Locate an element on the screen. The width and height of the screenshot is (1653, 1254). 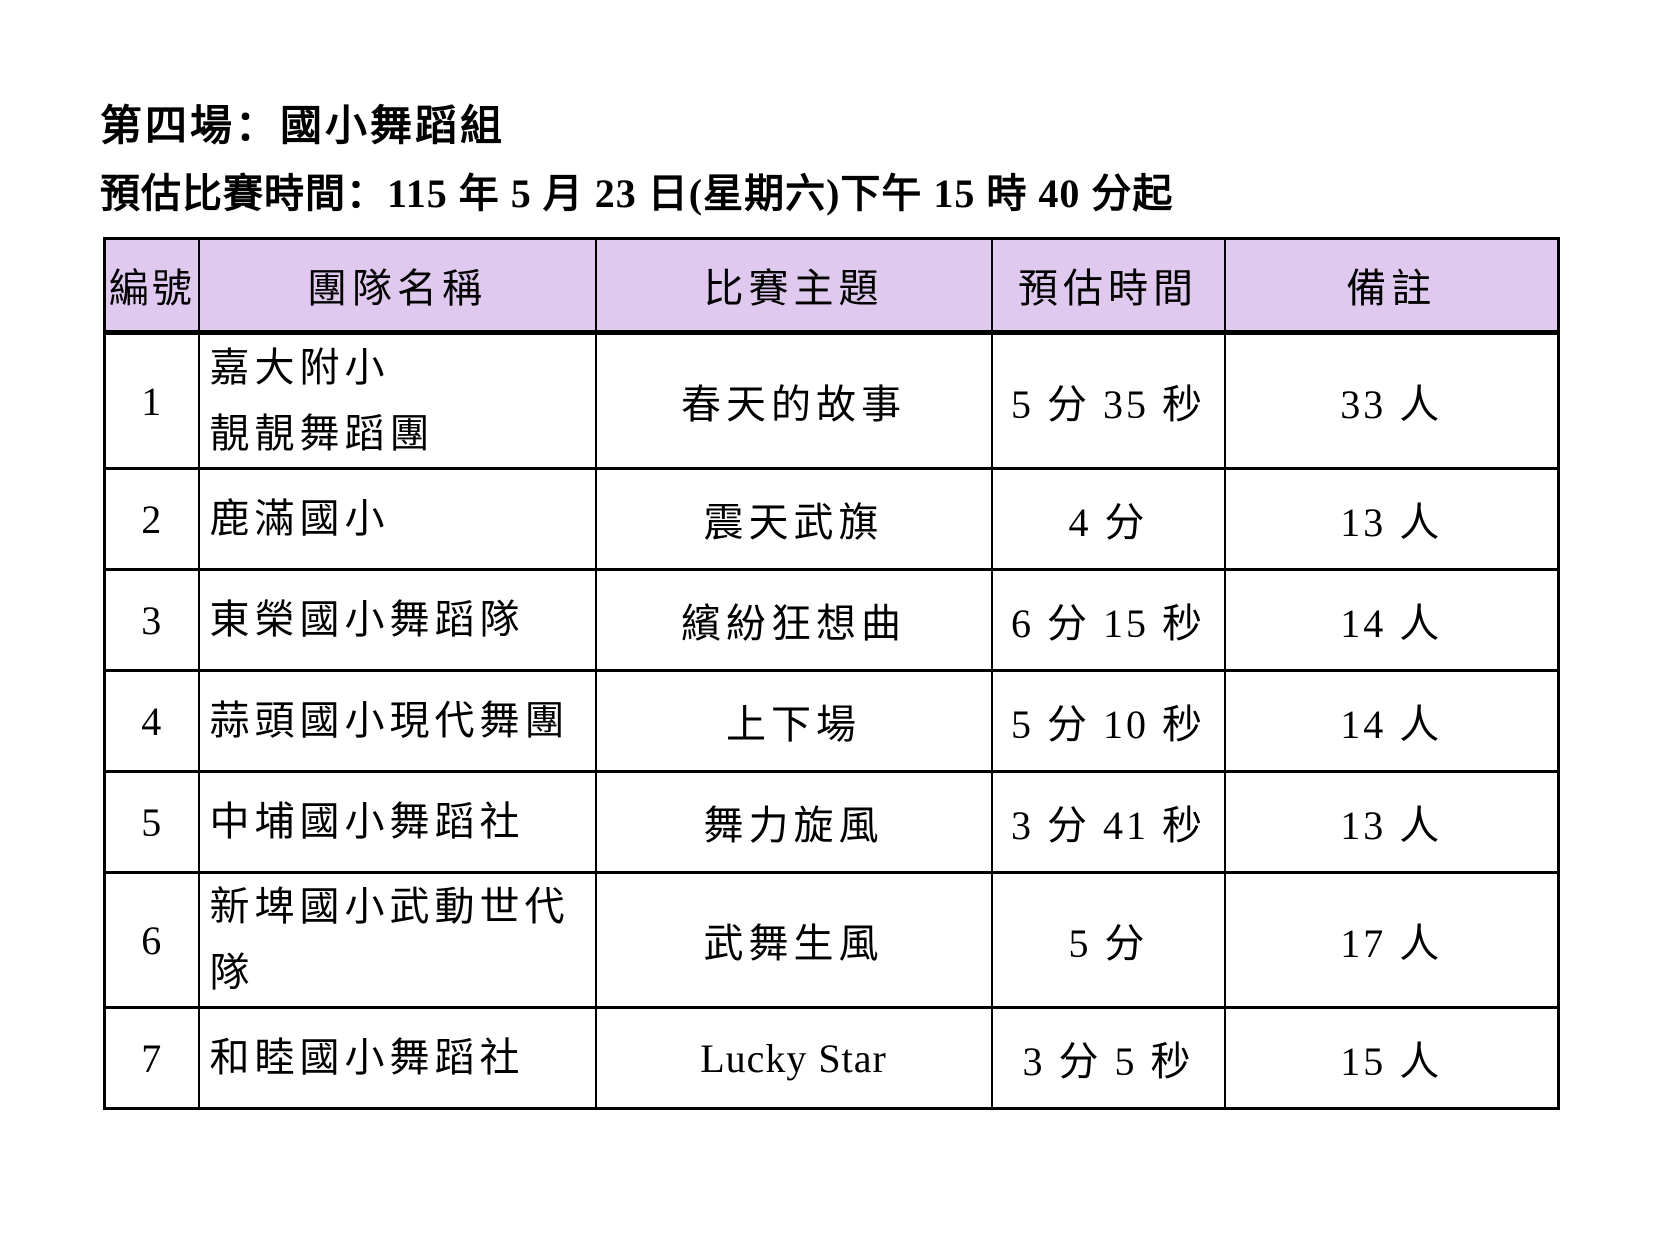
cell-team-name: 鹿滿國小 is located at coordinates (397, 519).